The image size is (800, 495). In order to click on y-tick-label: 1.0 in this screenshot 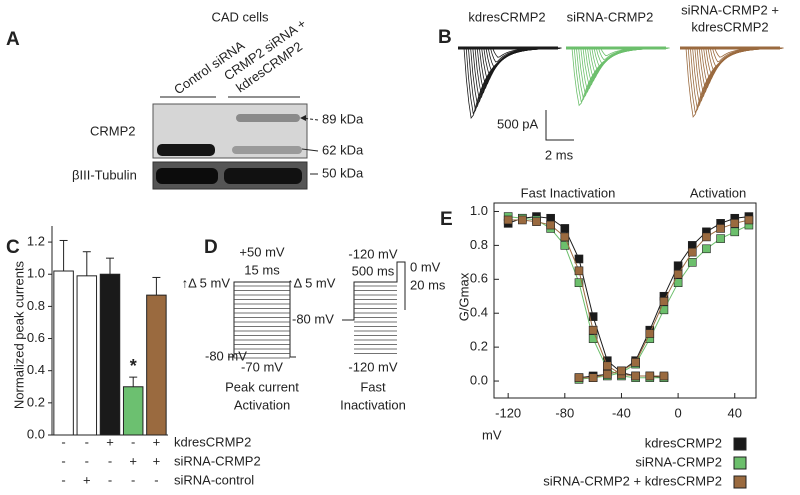, I will do `click(479, 210)`.